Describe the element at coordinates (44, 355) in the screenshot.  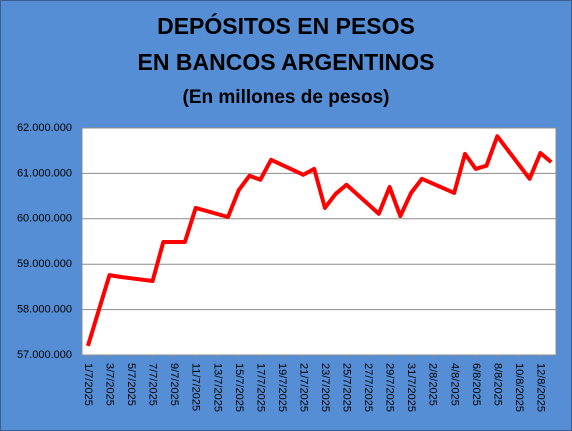
I see `y-tick-label: 57.000.000` at that location.